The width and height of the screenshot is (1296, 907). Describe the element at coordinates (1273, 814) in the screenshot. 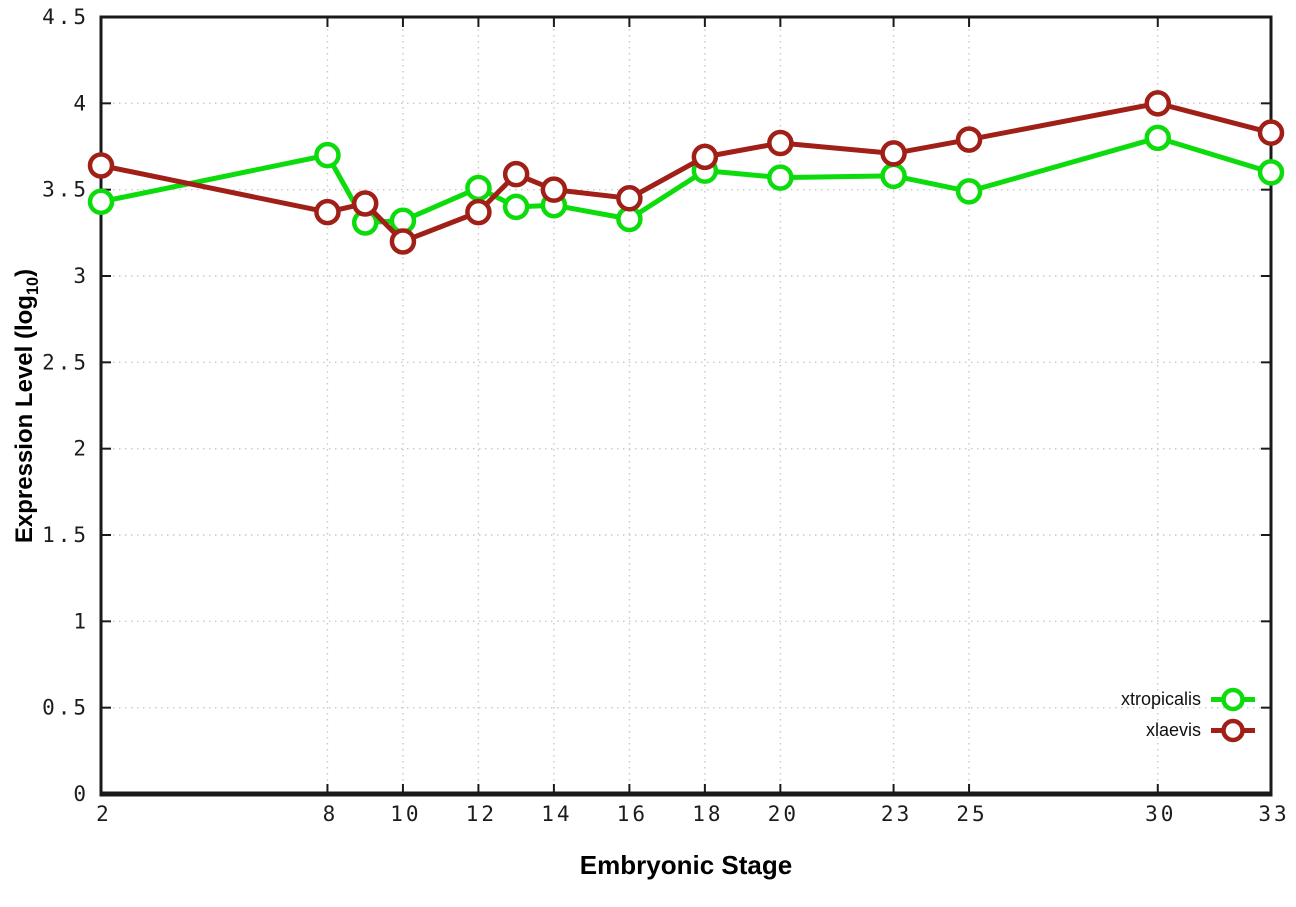

I see `x-tick-label: 33` at that location.